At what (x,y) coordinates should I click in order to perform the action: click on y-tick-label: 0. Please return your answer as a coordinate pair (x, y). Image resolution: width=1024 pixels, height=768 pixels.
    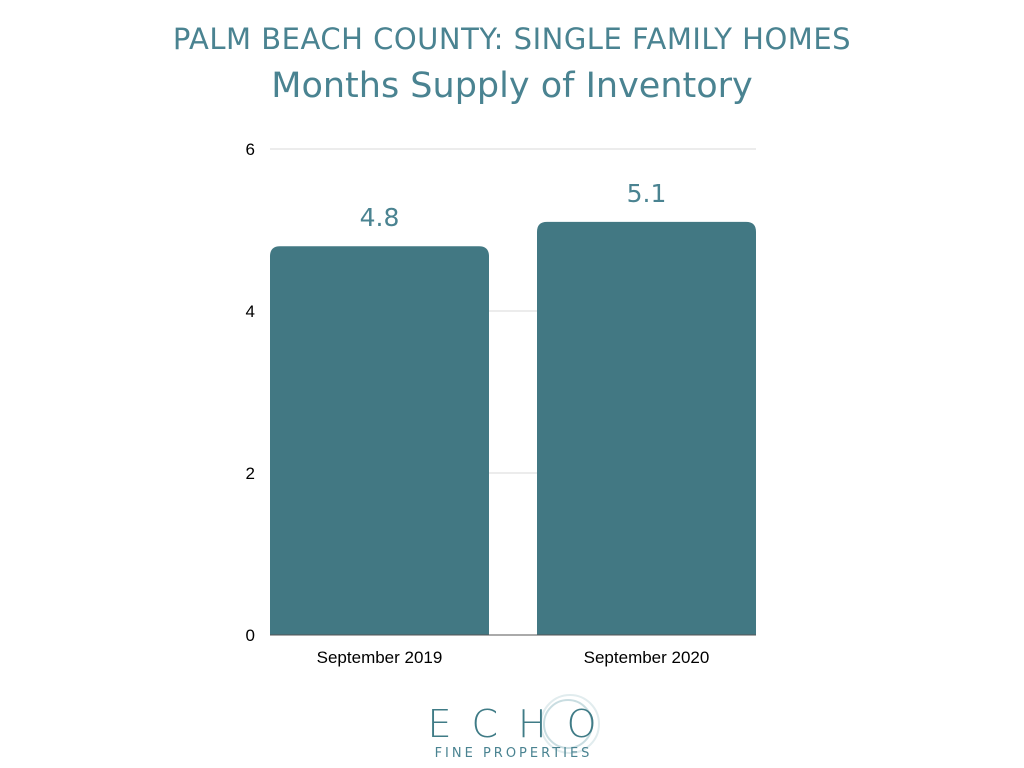
    Looking at the image, I should click on (250, 635).